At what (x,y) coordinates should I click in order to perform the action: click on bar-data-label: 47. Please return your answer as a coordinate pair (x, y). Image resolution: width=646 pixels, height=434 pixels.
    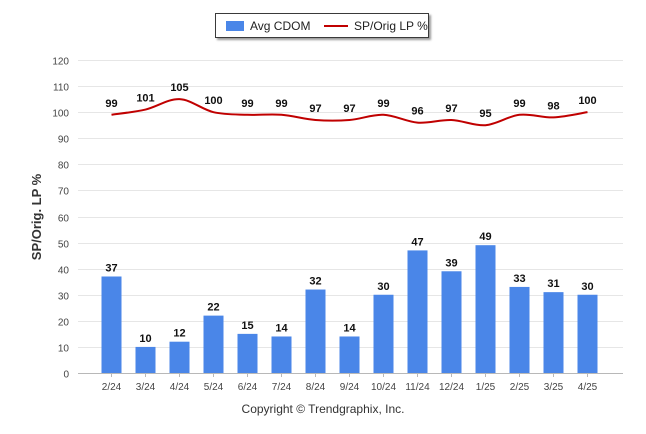
    Looking at the image, I should click on (417, 242).